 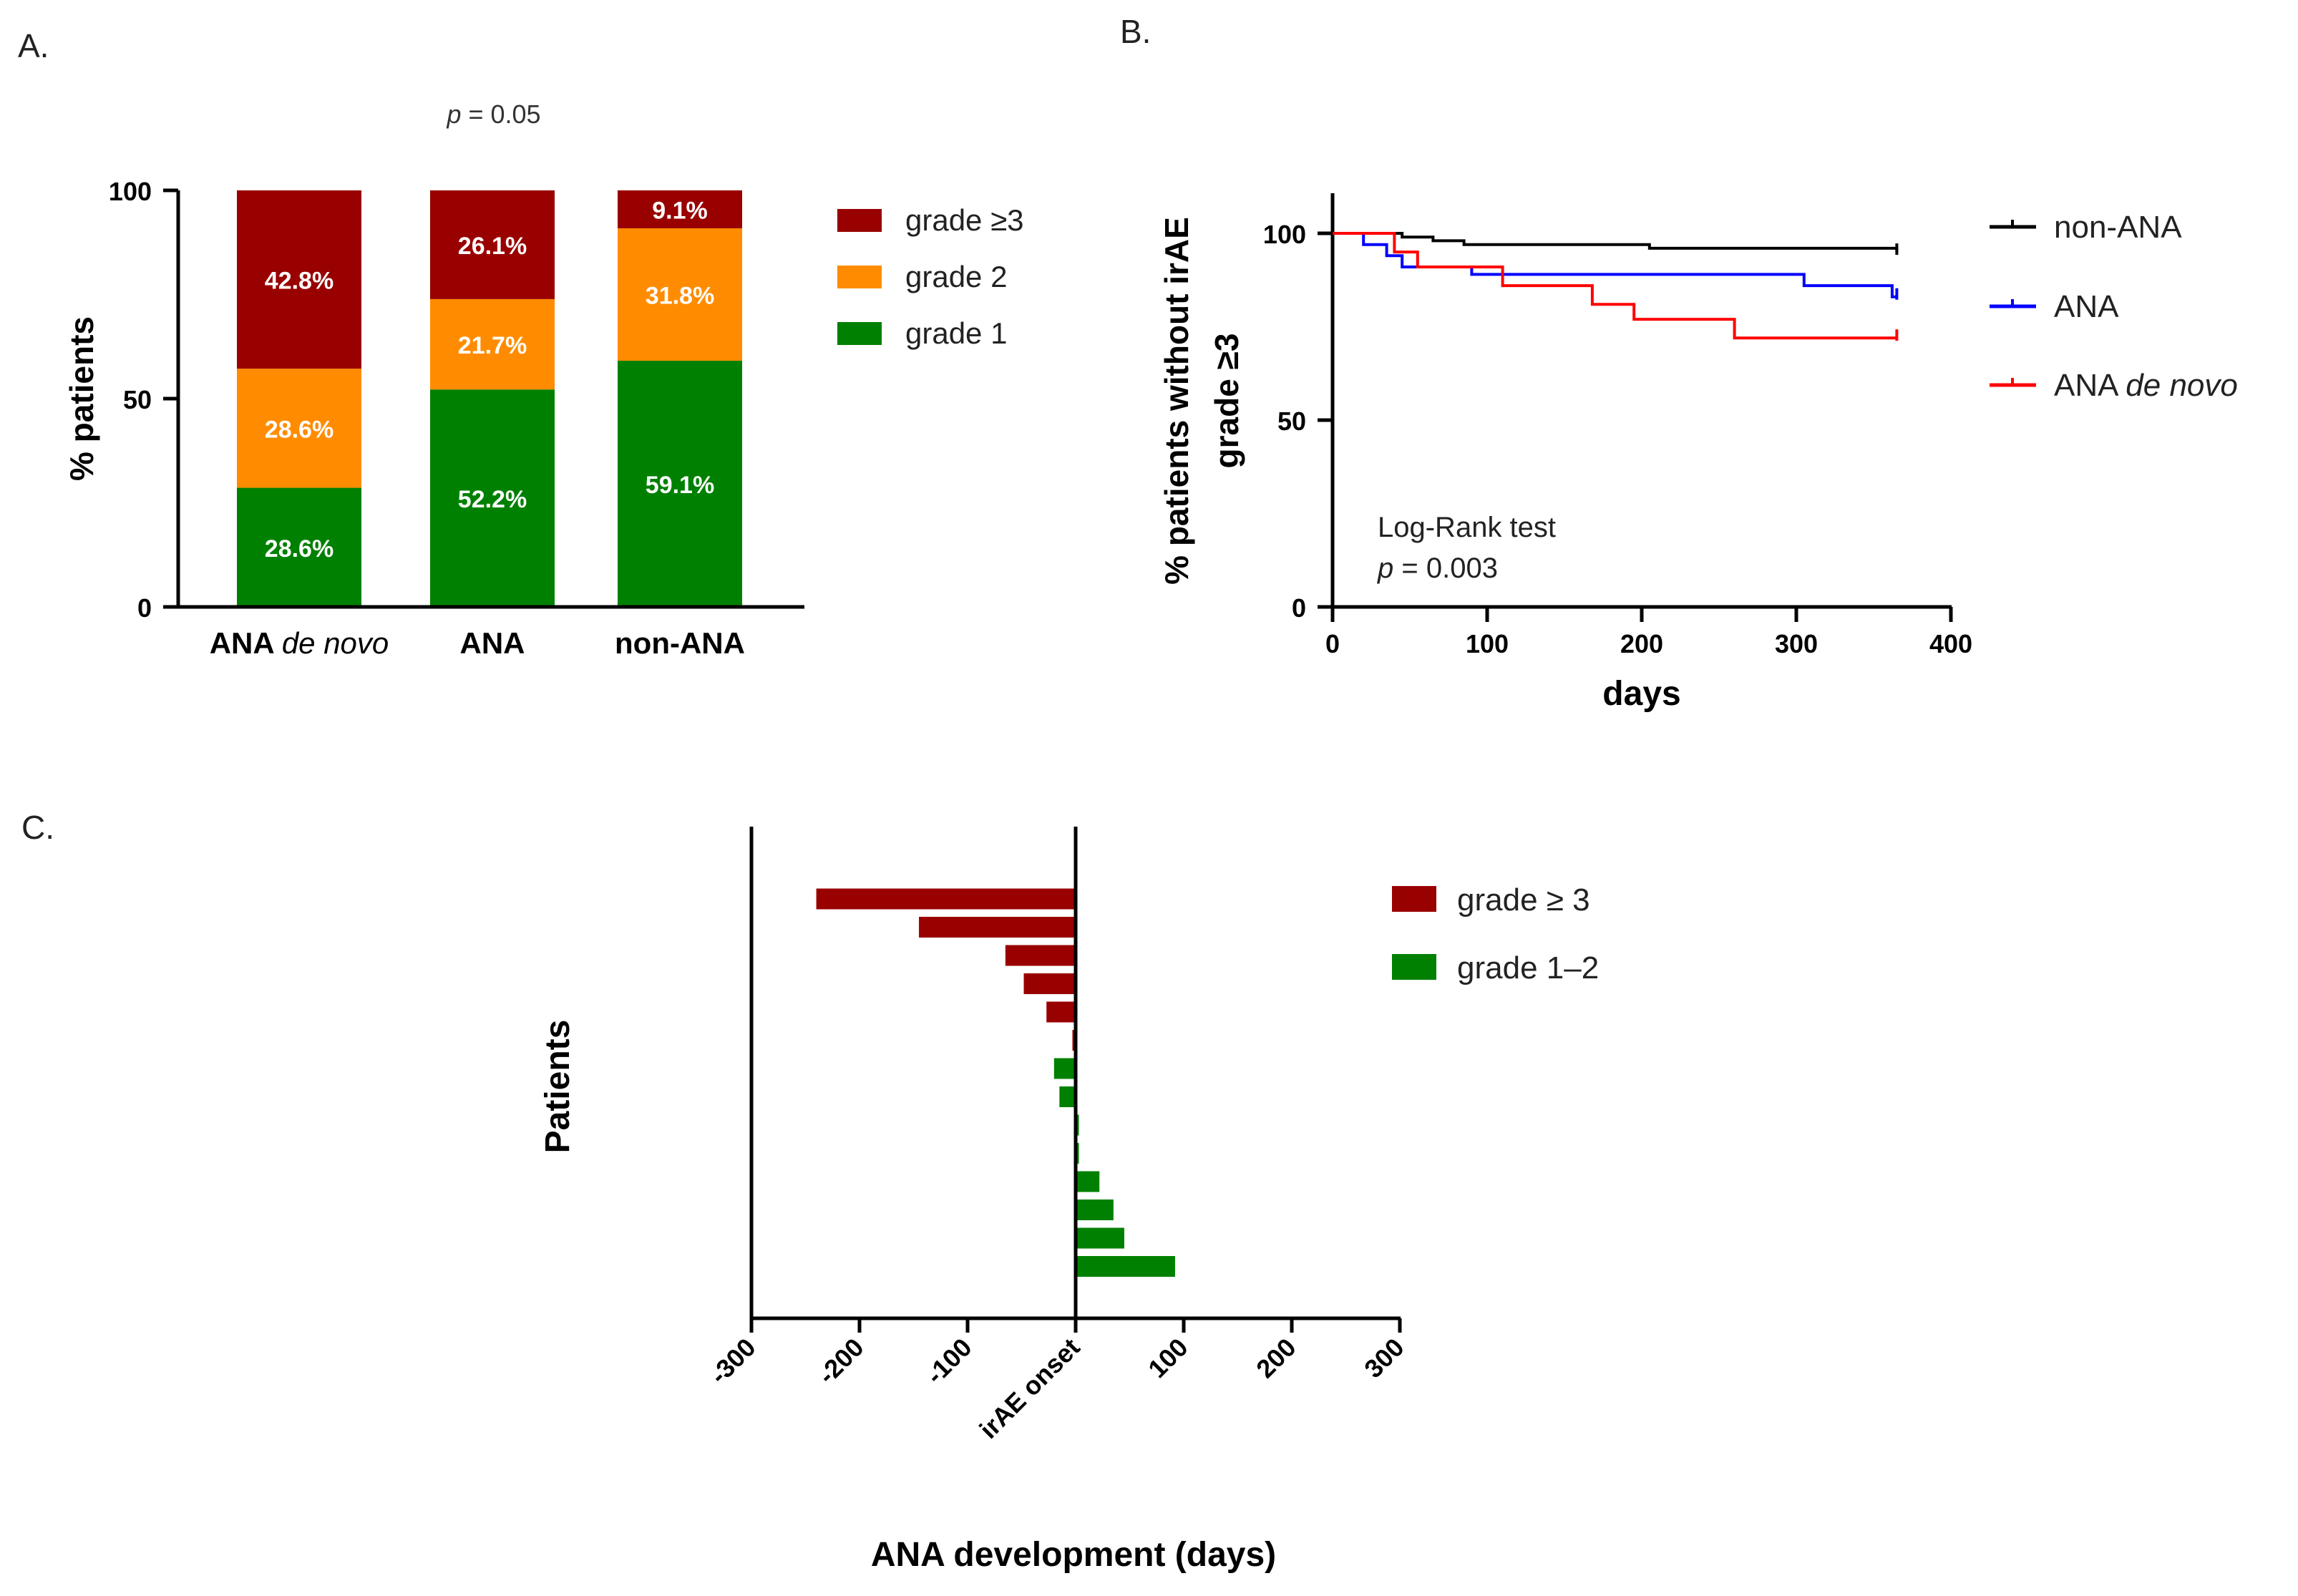 I want to click on legend-label-grade2: grade 2, so click(x=956, y=276).